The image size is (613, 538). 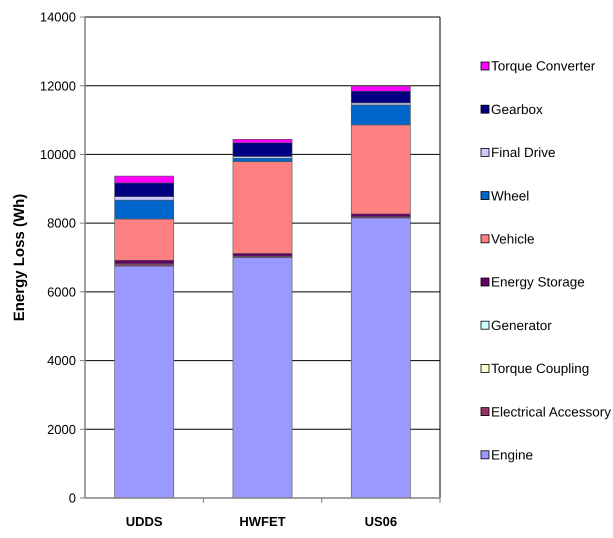 What do you see at coordinates (144, 521) in the screenshot?
I see `x-tick-label: UDDS` at bounding box center [144, 521].